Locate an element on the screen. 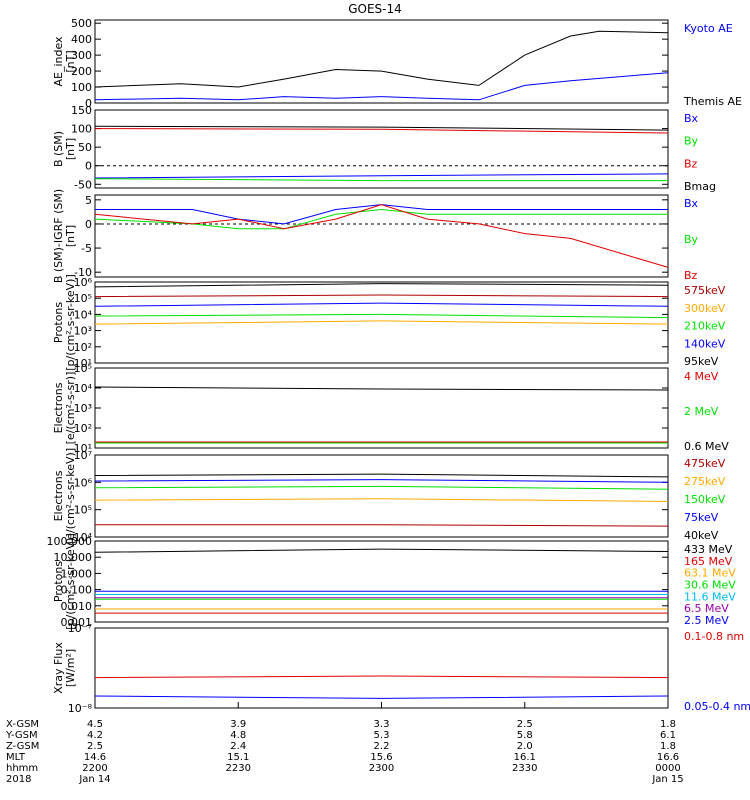  x-tick-label: 2.2 is located at coordinates (382, 746).